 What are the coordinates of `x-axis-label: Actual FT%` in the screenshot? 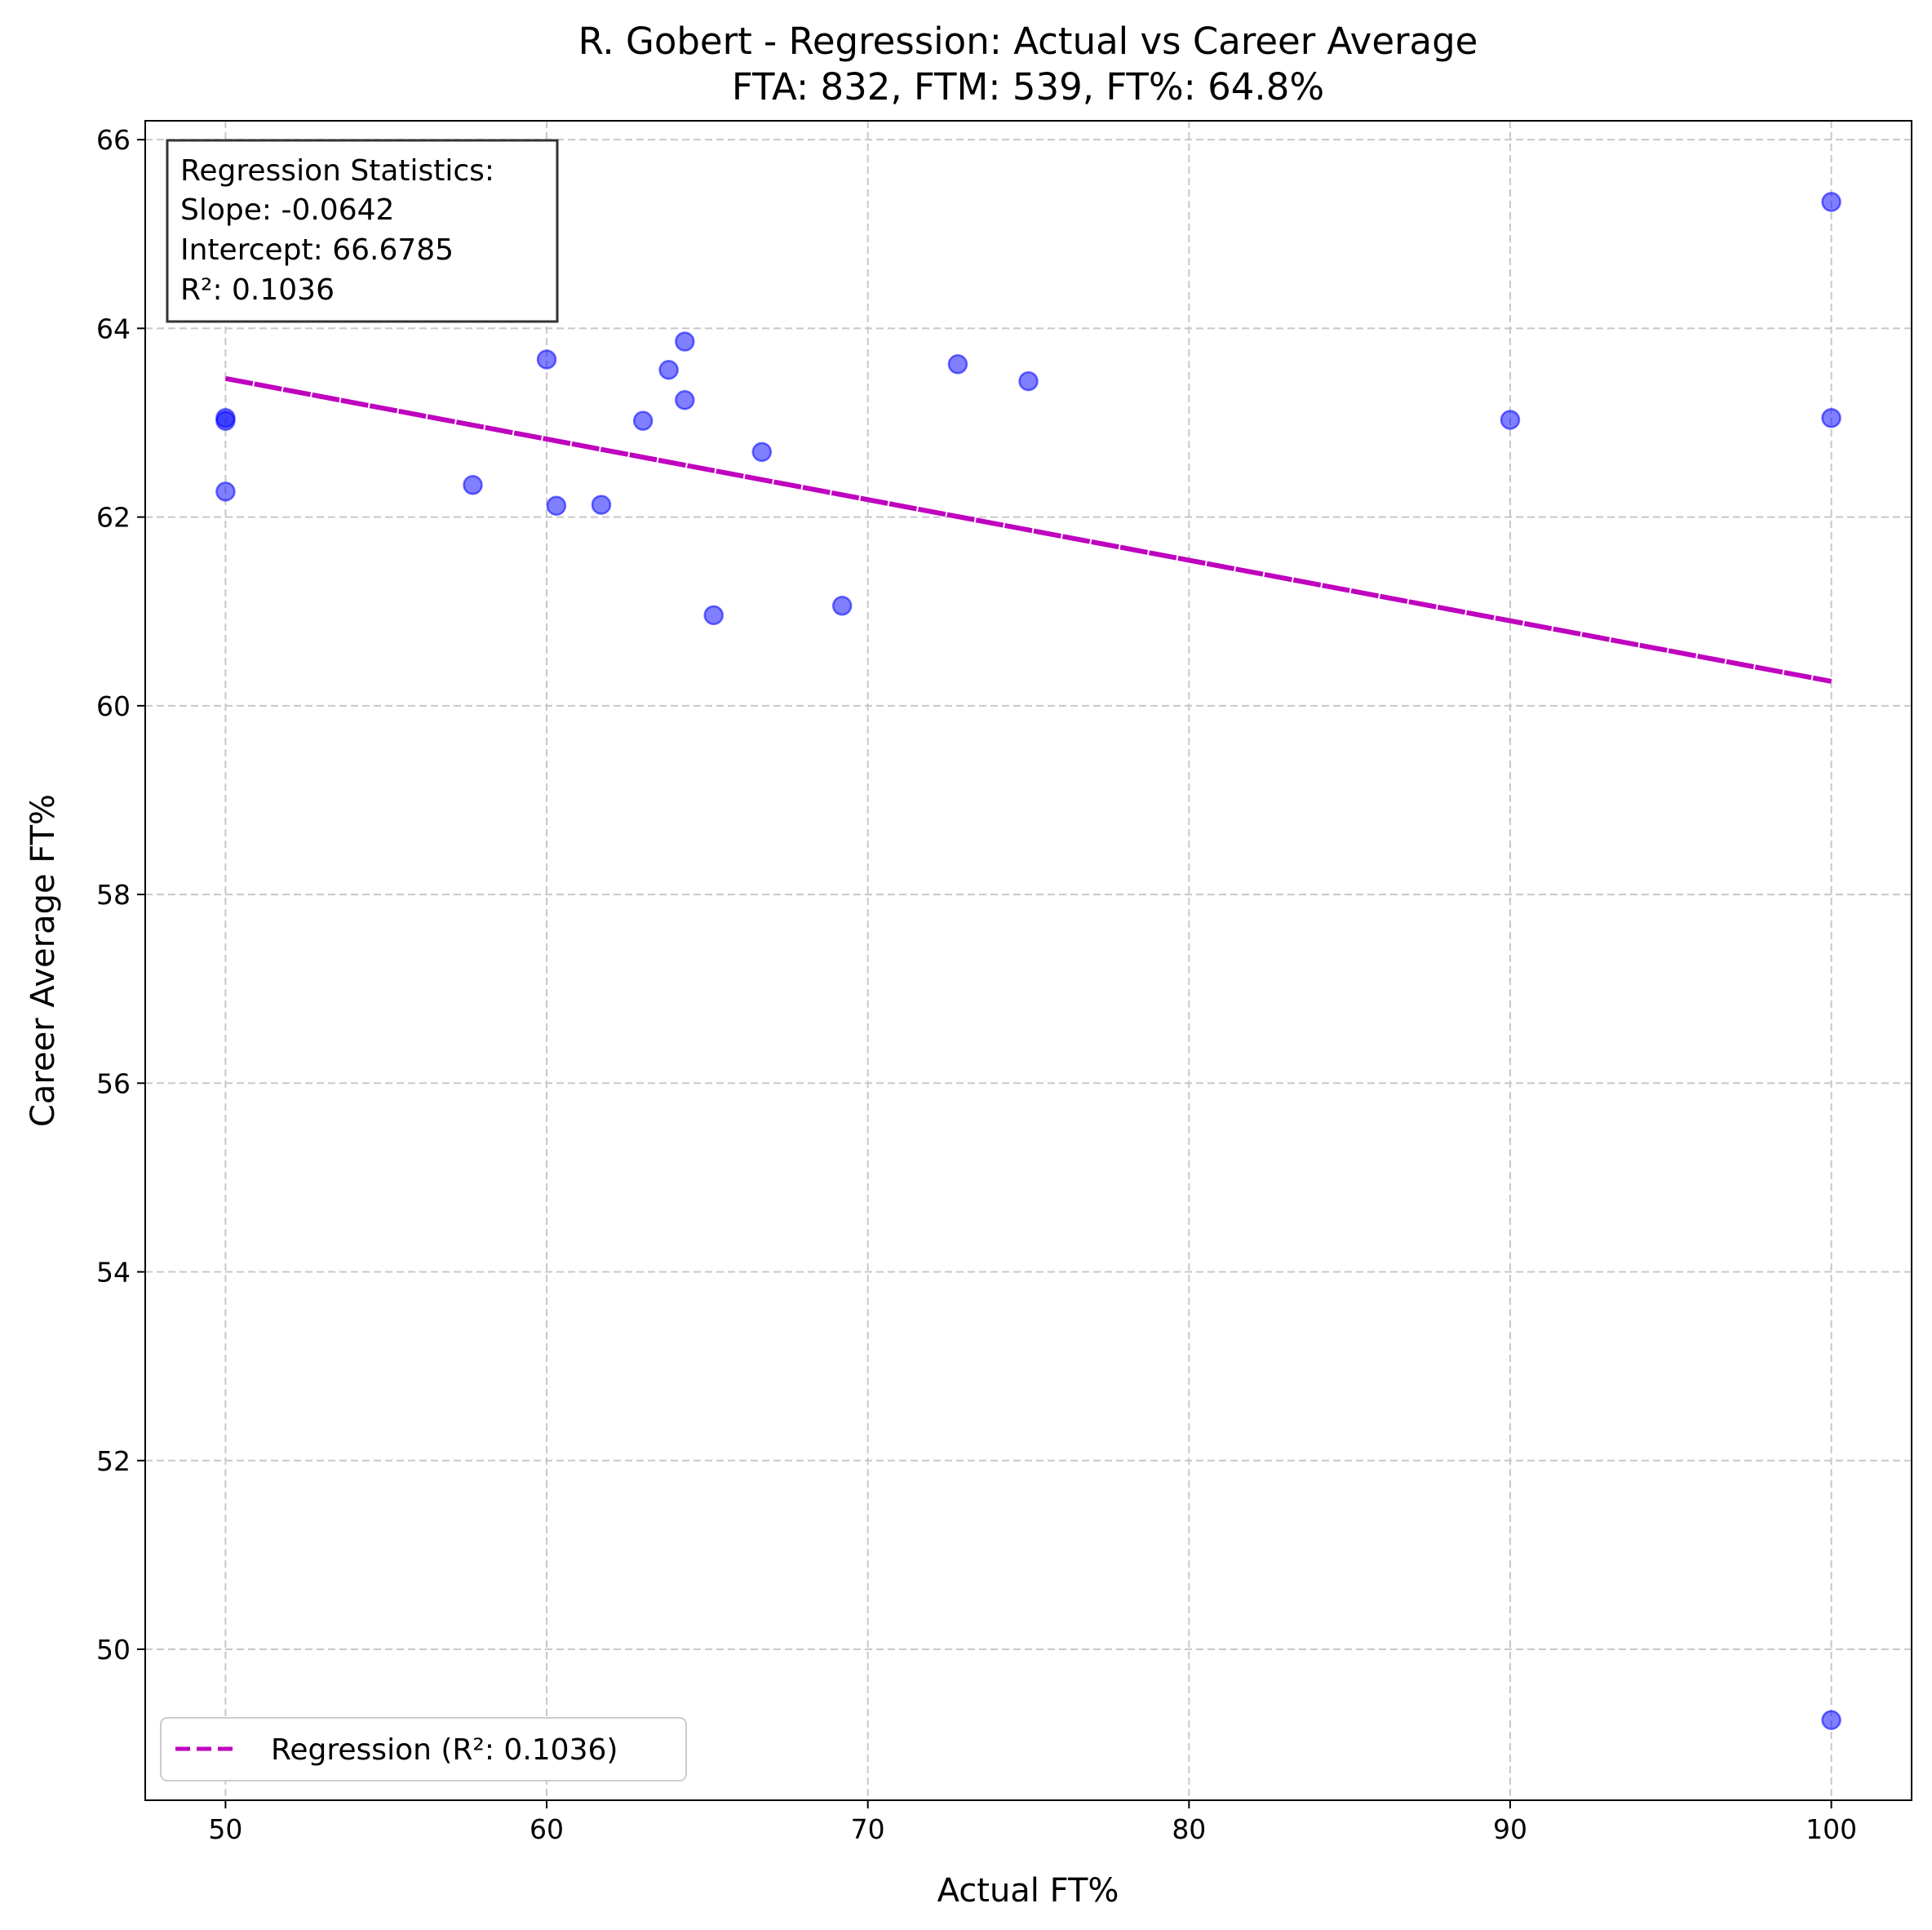 It's located at (1028, 1891).